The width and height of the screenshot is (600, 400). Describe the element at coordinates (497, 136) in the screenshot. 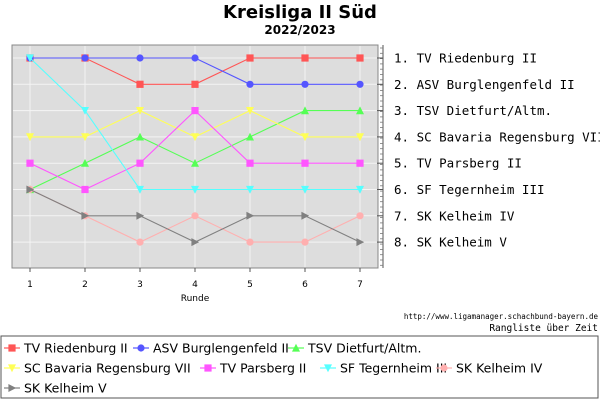

I see `rank-label: 4. SC Bavaria Regensburg VII` at that location.